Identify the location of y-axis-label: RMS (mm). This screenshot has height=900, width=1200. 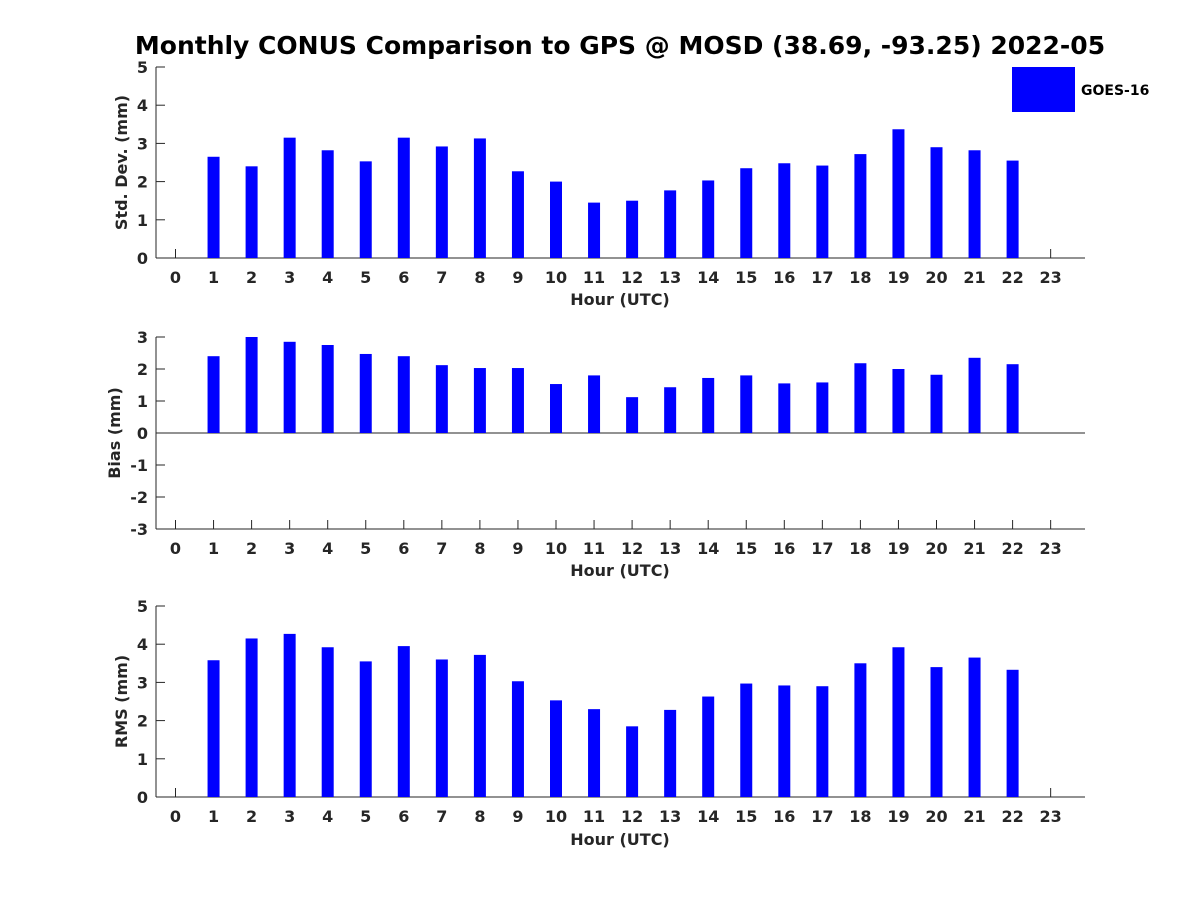
(121, 701).